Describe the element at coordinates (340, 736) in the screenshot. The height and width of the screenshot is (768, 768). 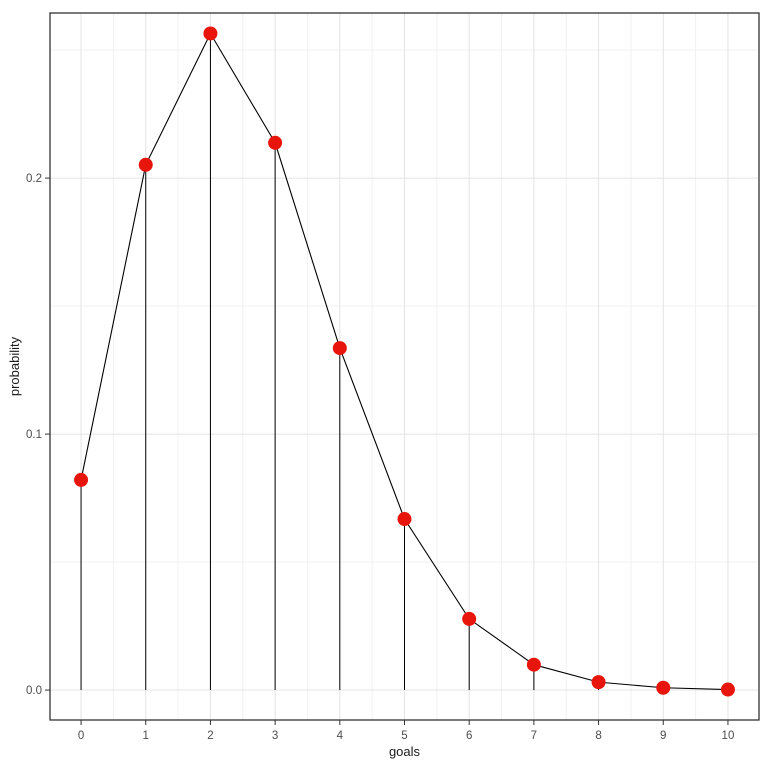
I see `x-tick-label: 4` at that location.